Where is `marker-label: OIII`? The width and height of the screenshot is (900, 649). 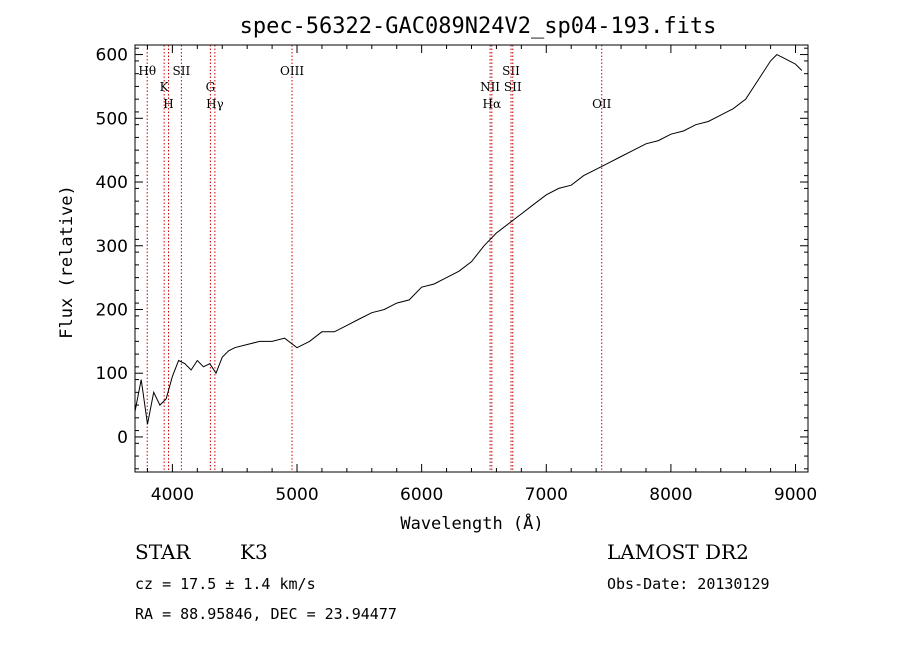 marker-label: OIII is located at coordinates (292, 71).